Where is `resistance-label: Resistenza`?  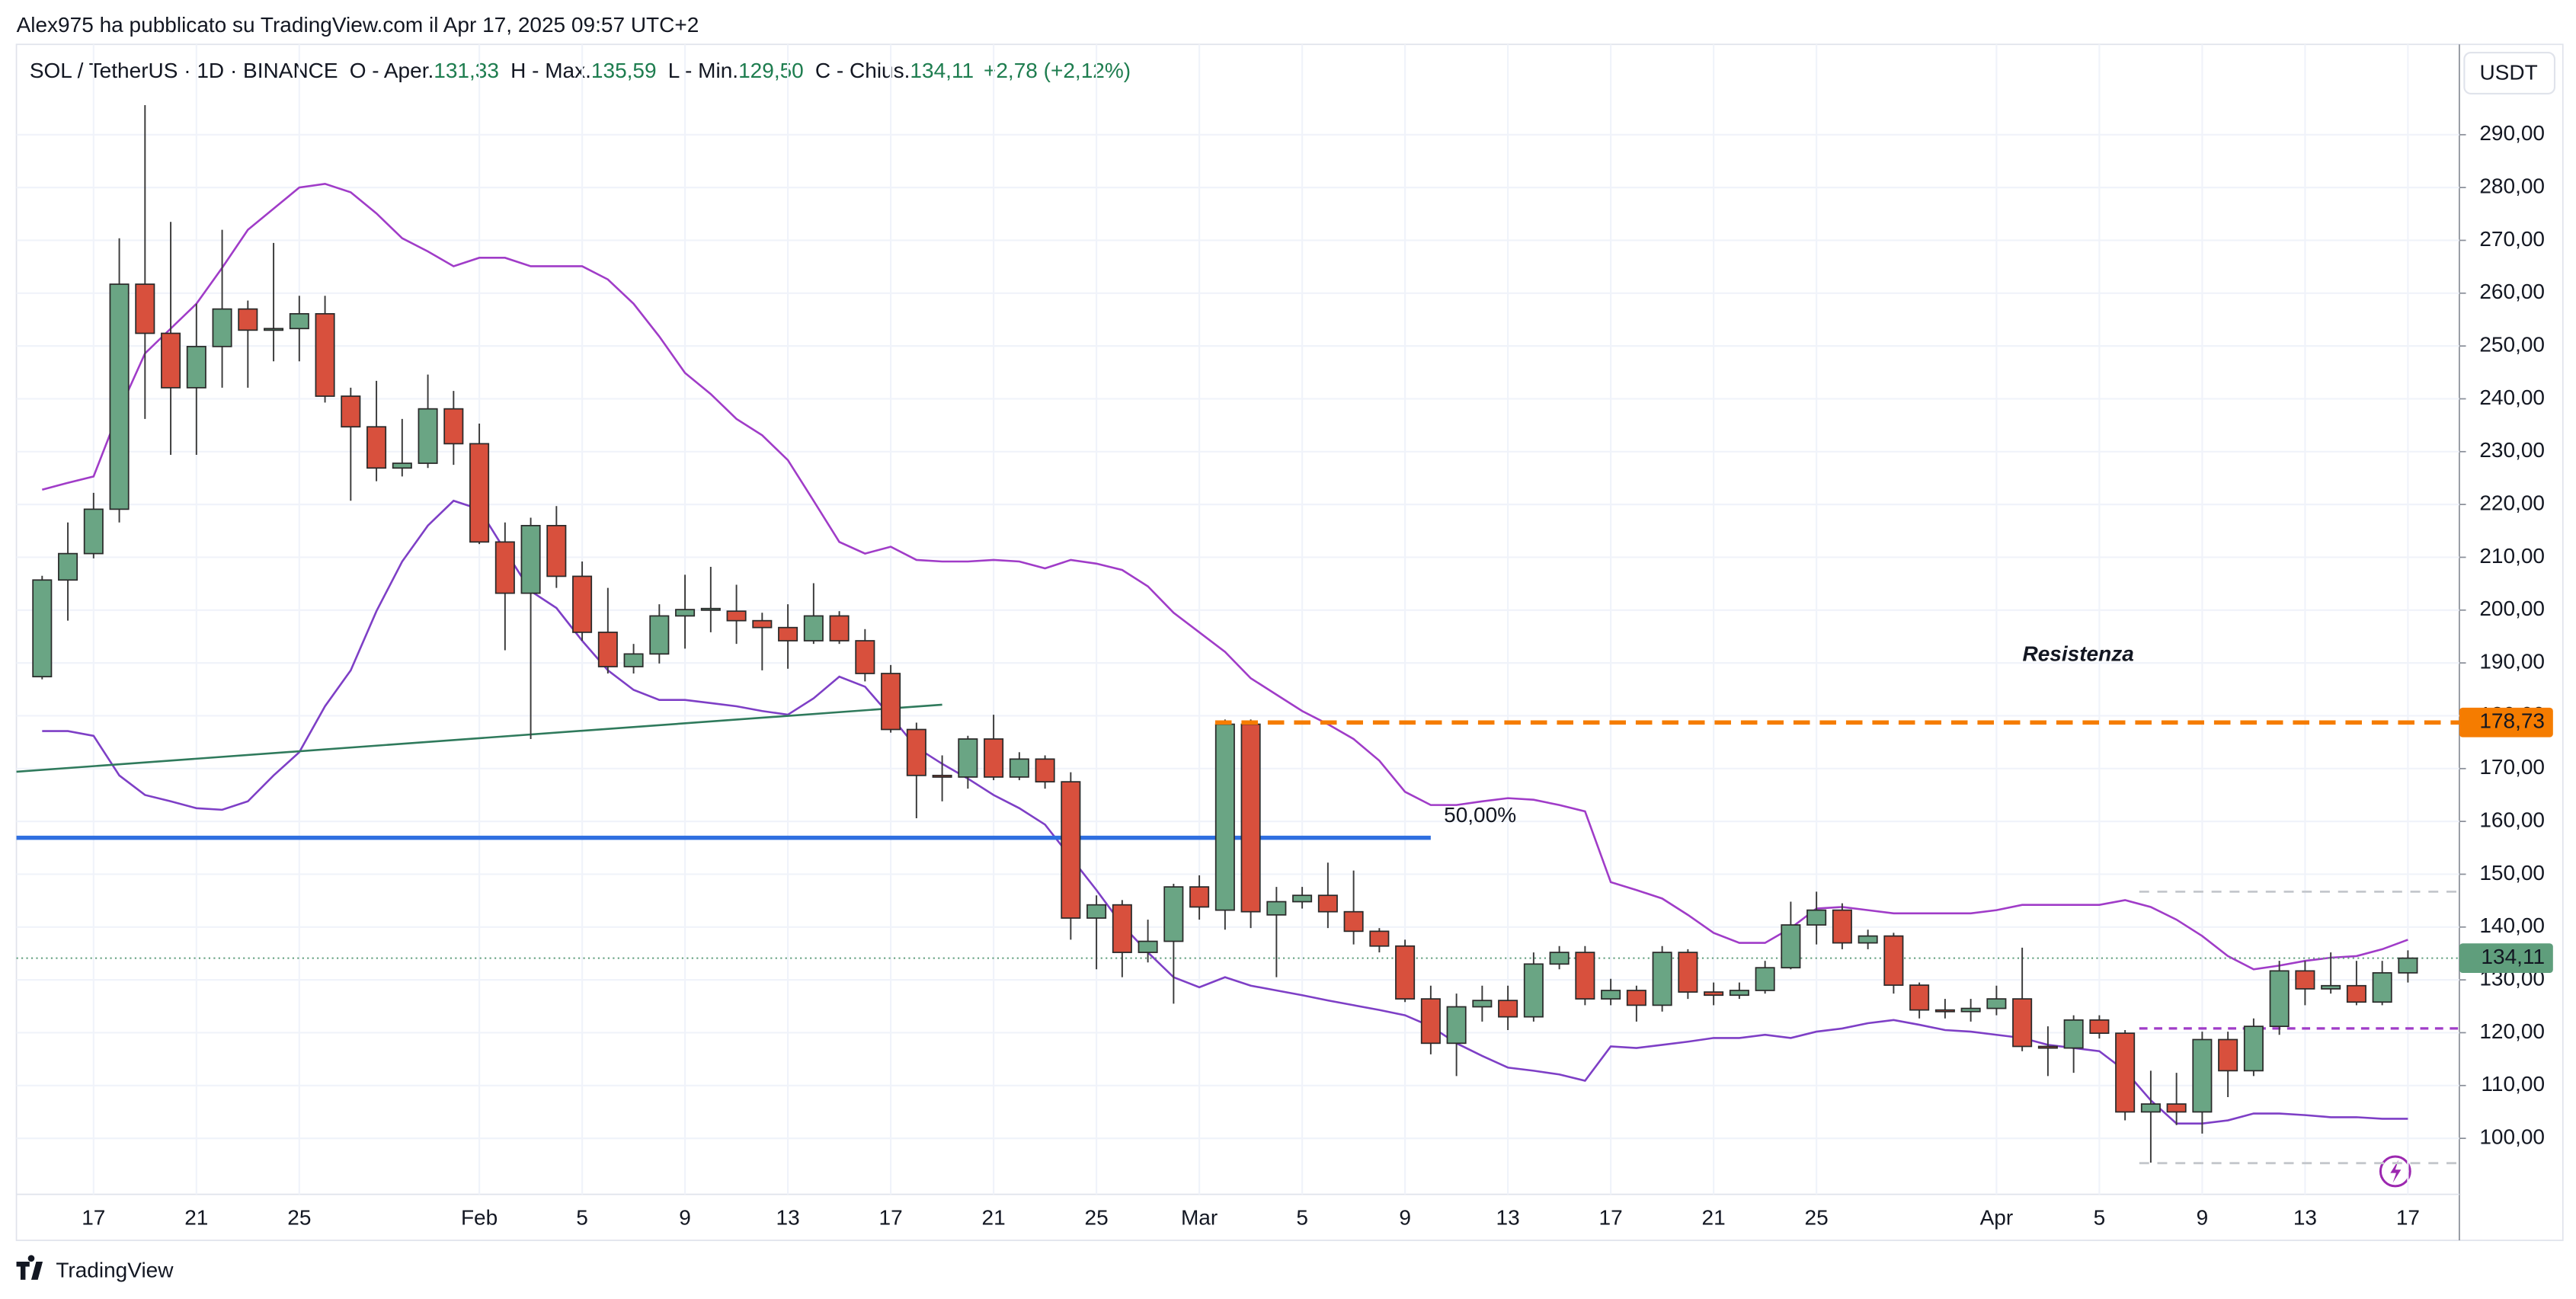
resistance-label: Resistenza is located at coordinates (2077, 653).